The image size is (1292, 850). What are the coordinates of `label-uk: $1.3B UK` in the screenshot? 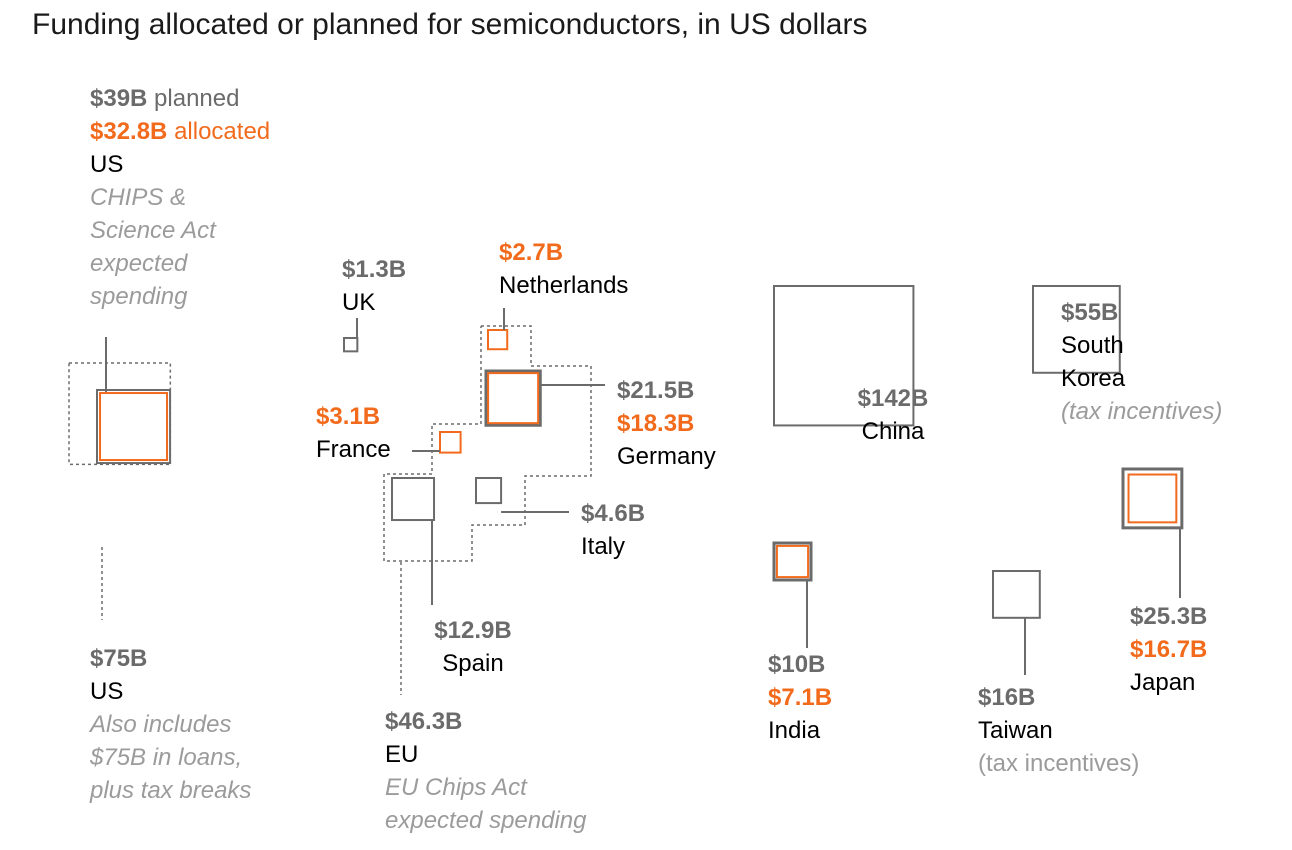 It's located at (374, 286).